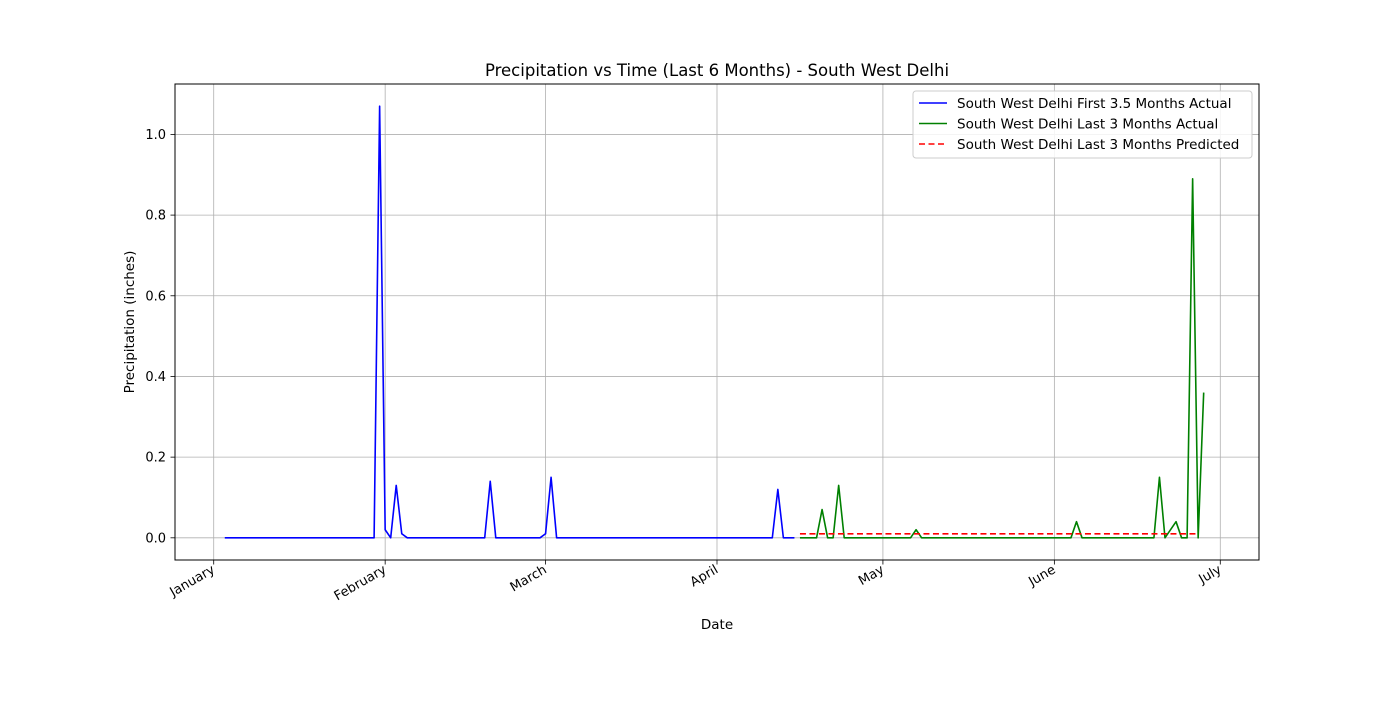 The image size is (1400, 704). What do you see at coordinates (155, 377) in the screenshot?
I see `y-tick-label: 0.4` at bounding box center [155, 377].